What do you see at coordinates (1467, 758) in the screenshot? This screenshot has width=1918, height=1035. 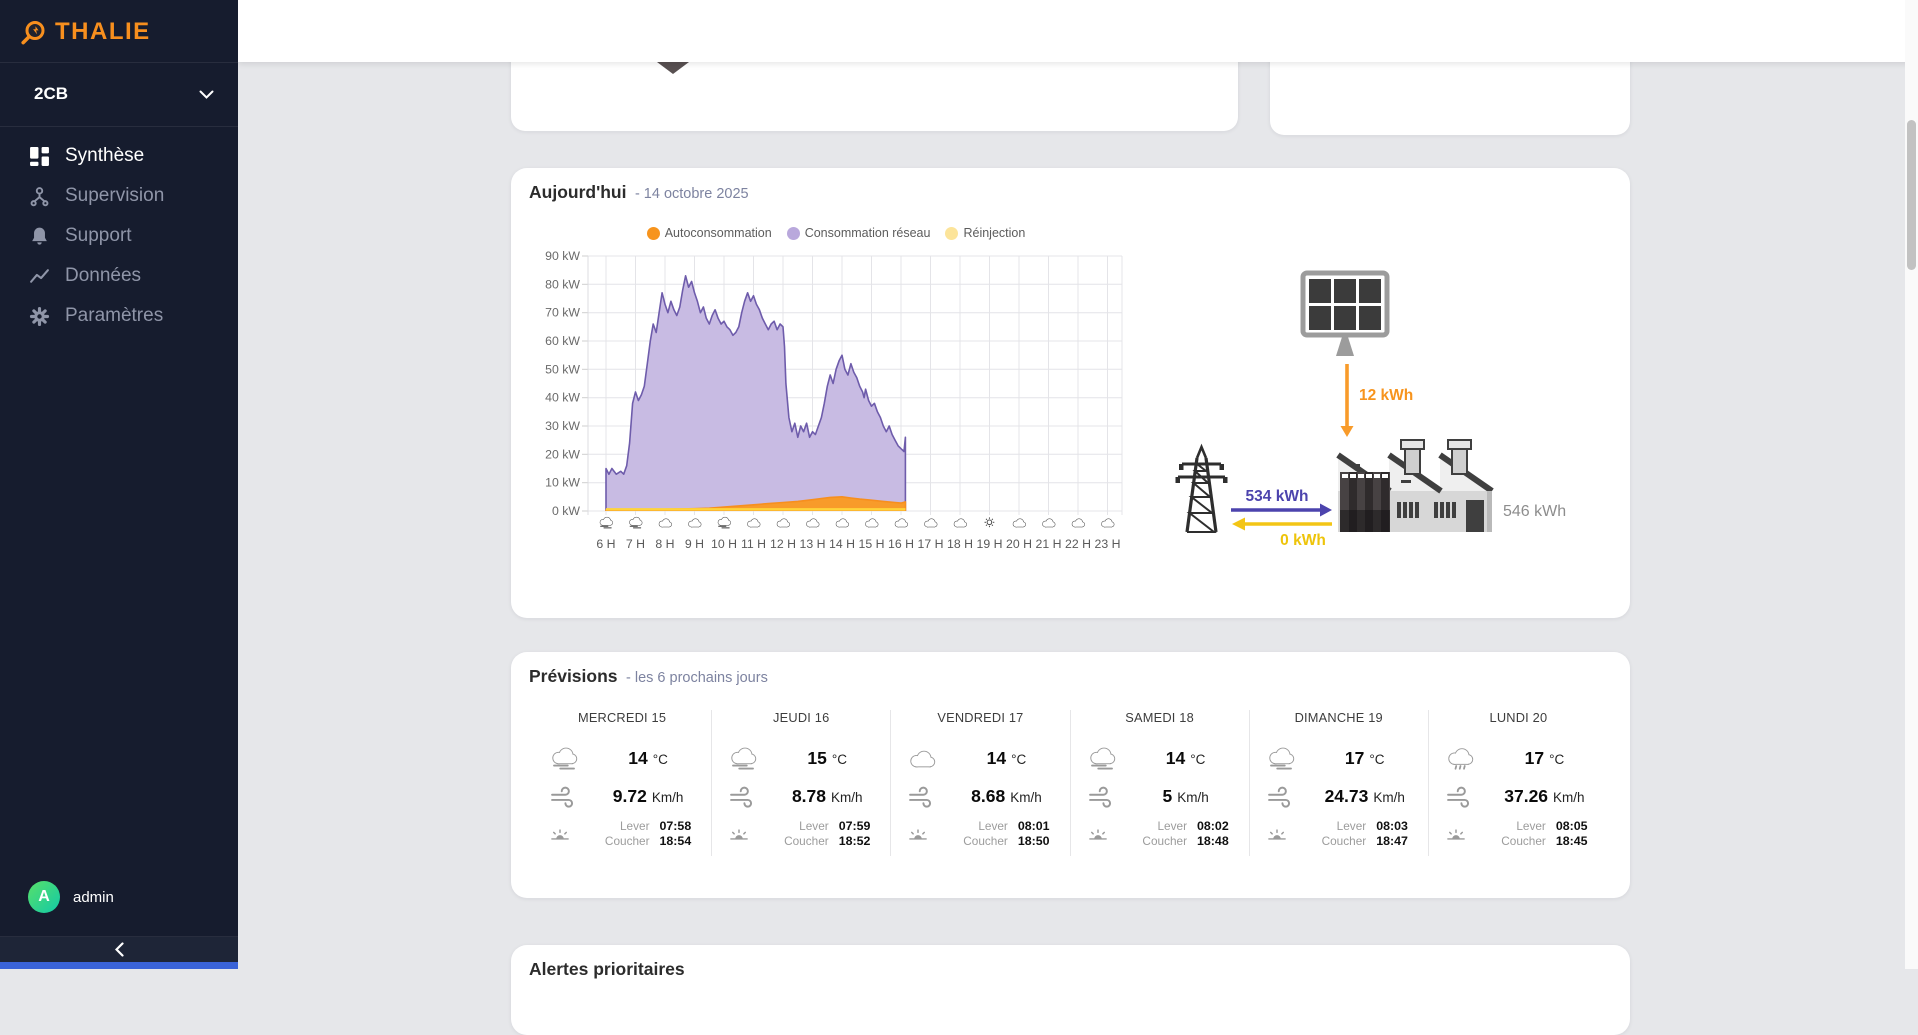 I see `weather-rain-icon` at bounding box center [1467, 758].